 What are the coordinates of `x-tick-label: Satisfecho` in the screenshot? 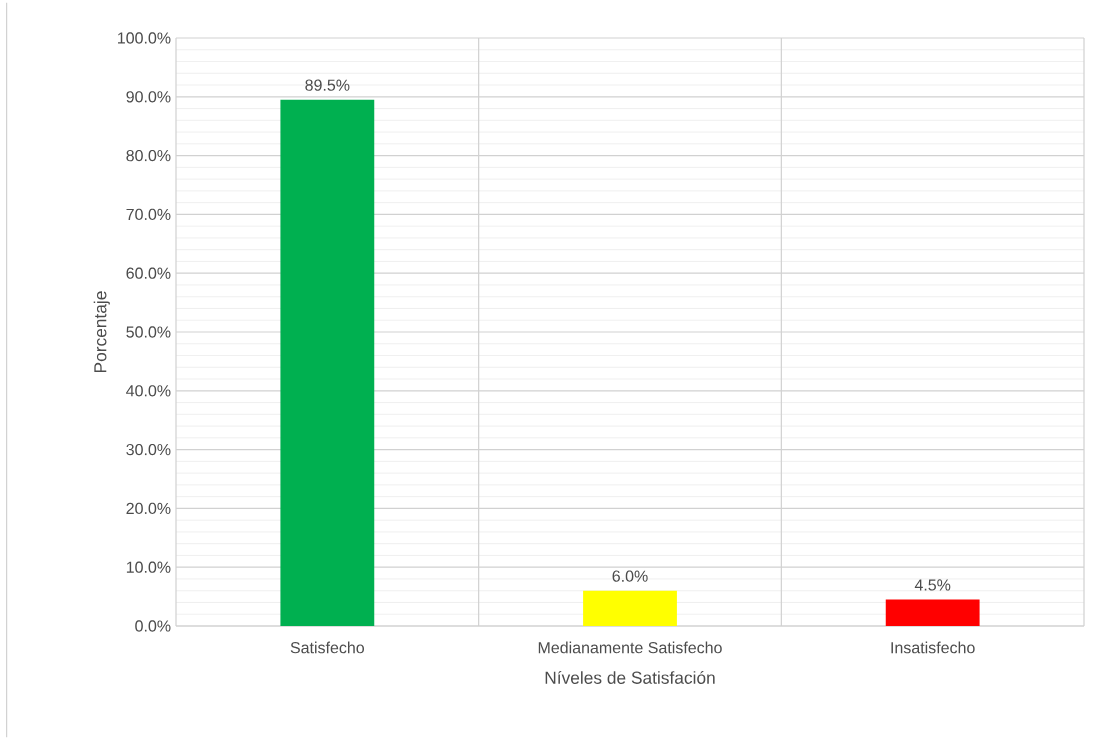 It's located at (327, 647).